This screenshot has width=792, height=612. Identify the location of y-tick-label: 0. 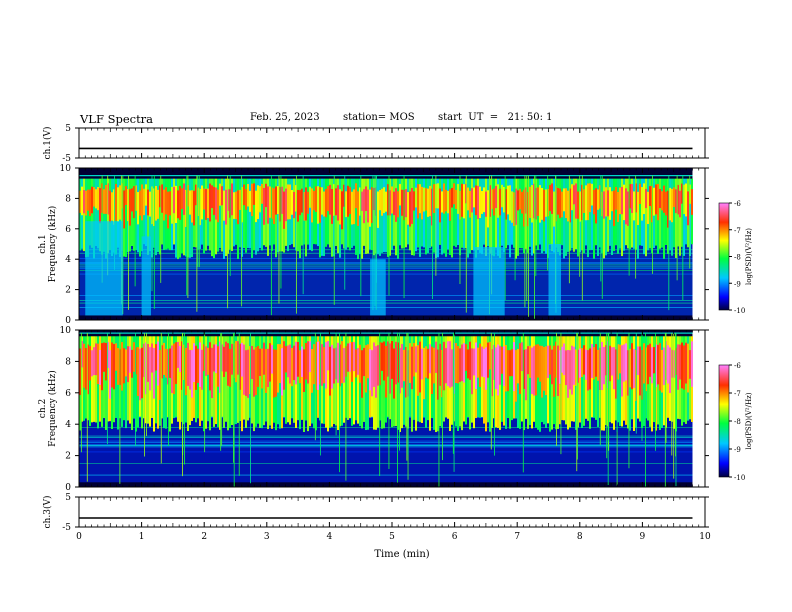
(68, 488).